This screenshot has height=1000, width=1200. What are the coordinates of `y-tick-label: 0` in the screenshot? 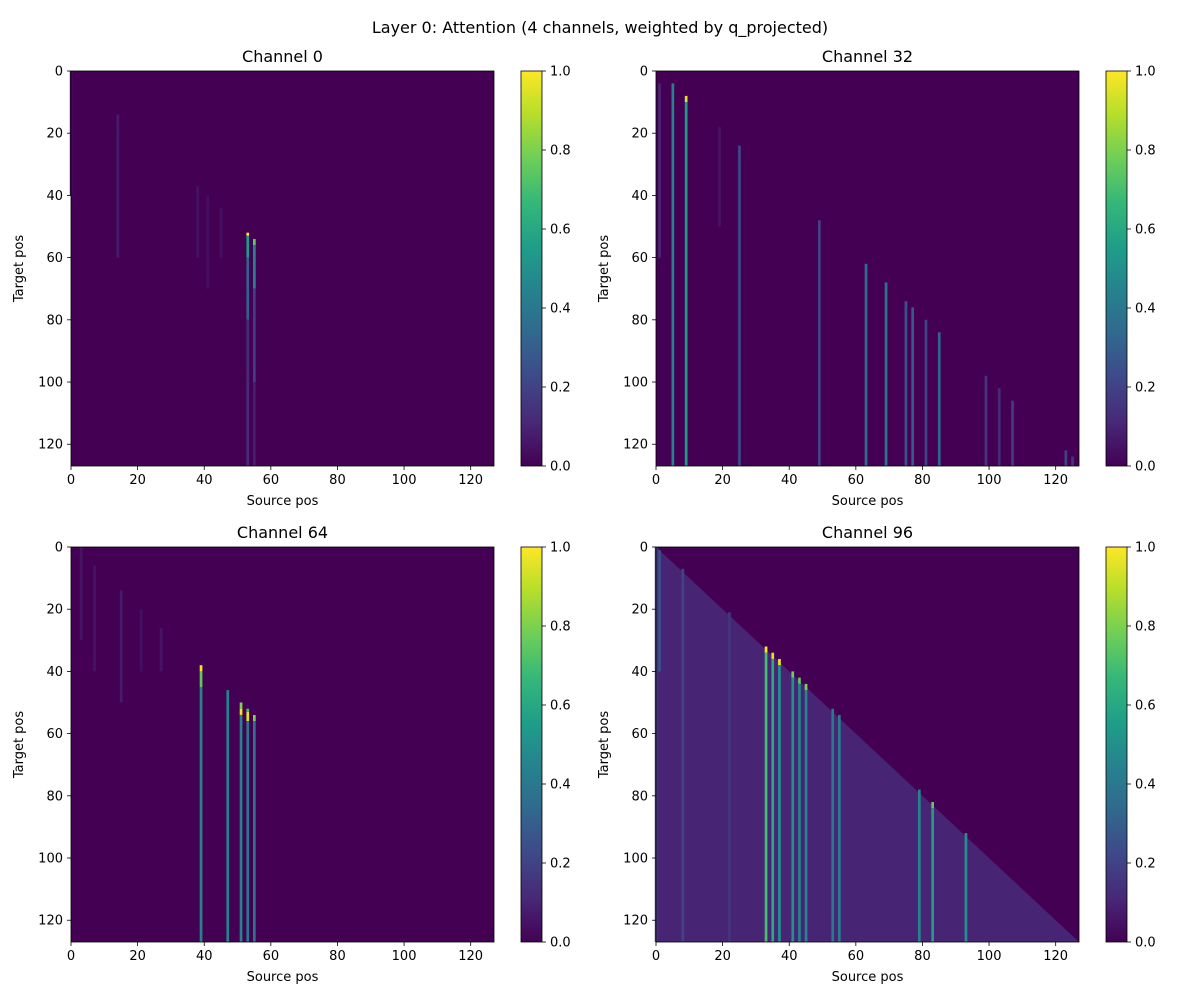 It's located at (59, 548).